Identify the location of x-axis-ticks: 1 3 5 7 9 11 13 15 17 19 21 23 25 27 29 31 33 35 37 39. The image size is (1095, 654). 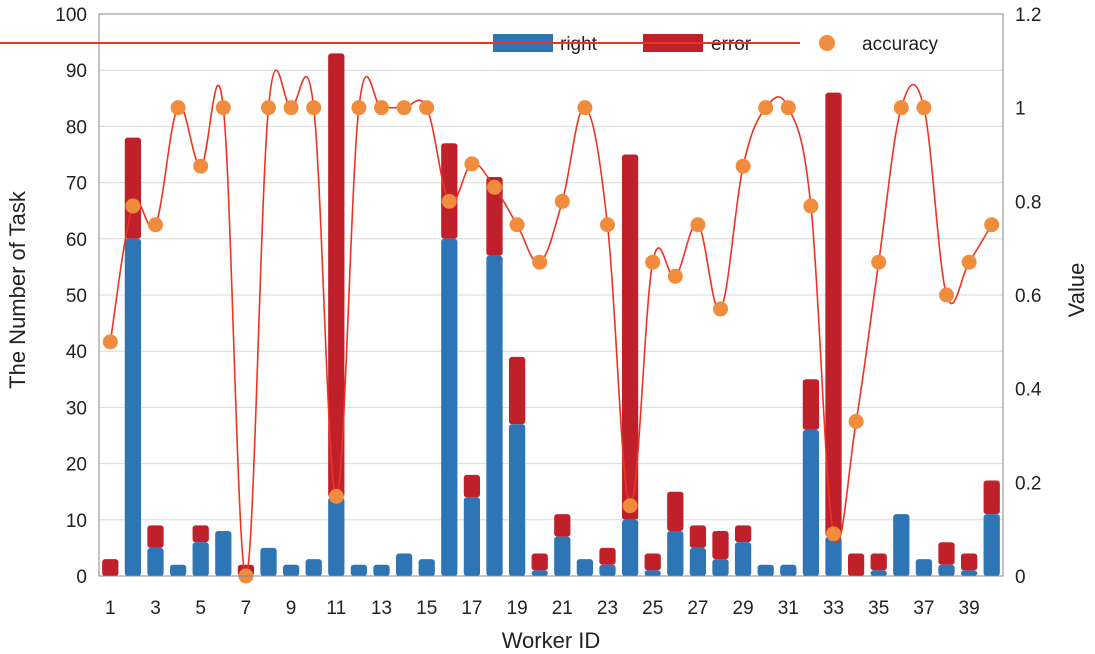
(542, 608).